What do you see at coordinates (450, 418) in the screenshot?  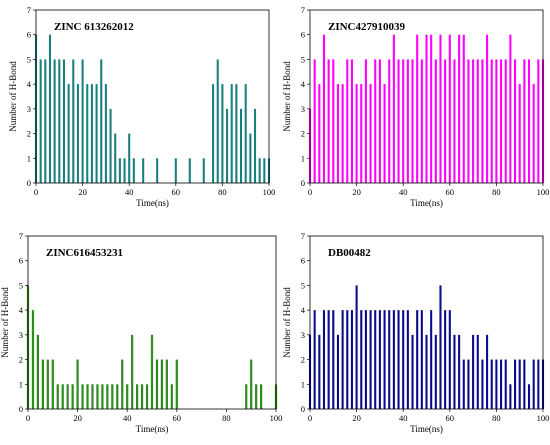 I see `x-tick-label: 60` at bounding box center [450, 418].